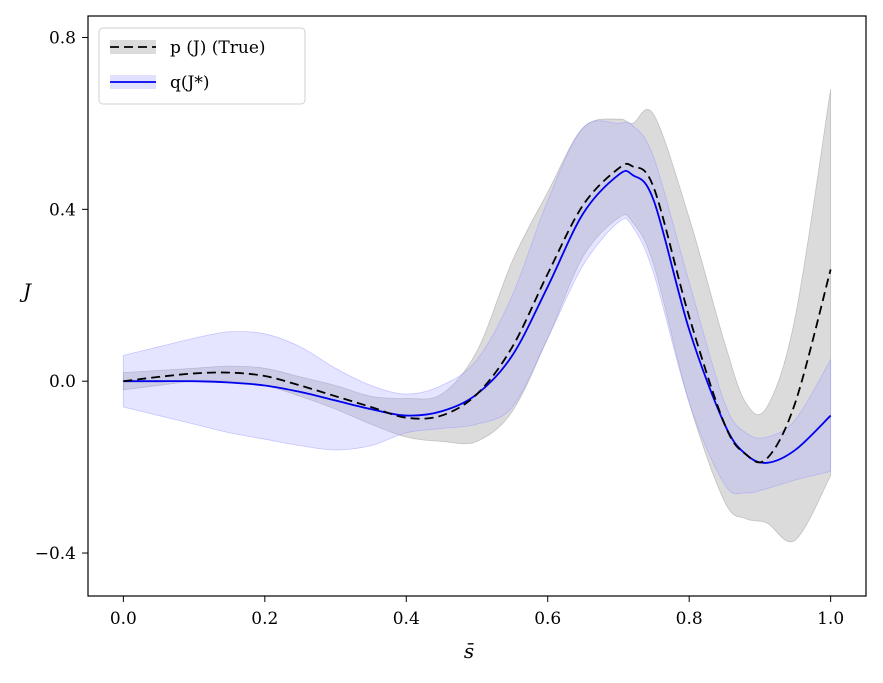  I want to click on x-tick-label: 0.4, so click(406, 619).